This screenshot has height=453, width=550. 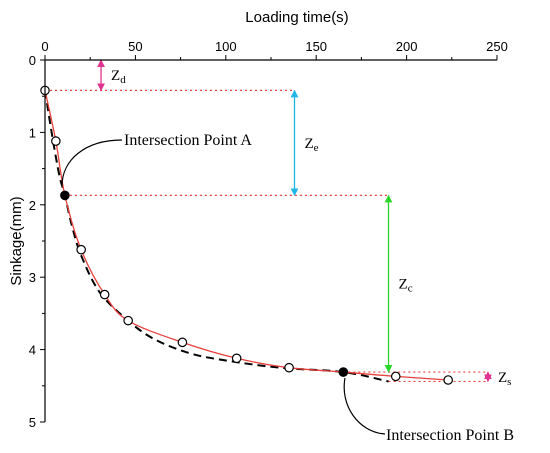 I want to click on annotation-a-leader, so click(x=92, y=163).